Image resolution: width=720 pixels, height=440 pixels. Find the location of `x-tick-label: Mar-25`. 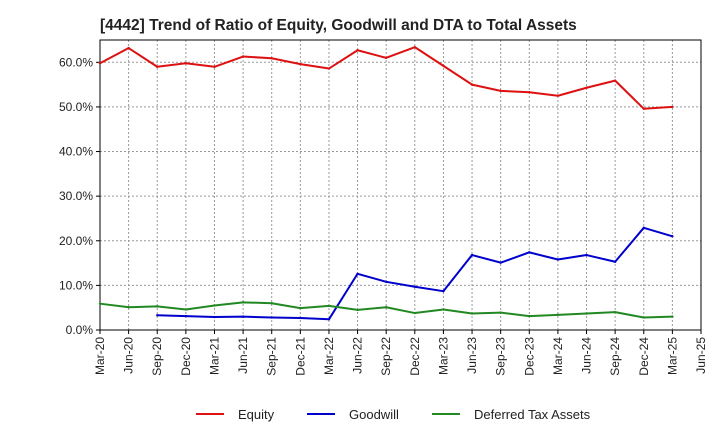

x-tick-label: Mar-25 is located at coordinates (672, 356).